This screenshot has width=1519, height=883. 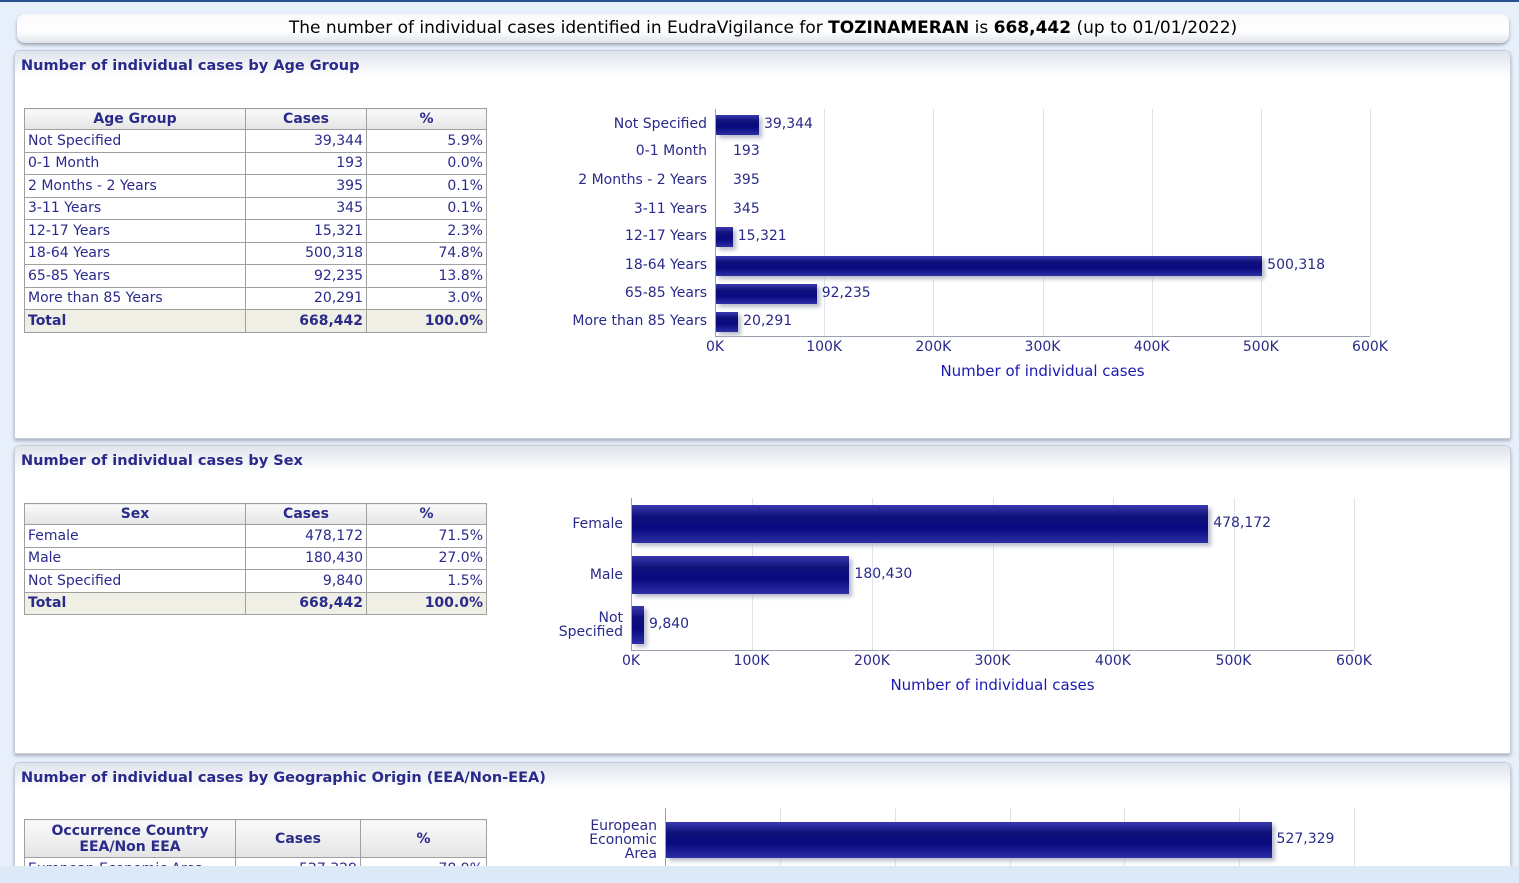 What do you see at coordinates (306, 163) in the screenshot?
I see `table-cell: 193` at bounding box center [306, 163].